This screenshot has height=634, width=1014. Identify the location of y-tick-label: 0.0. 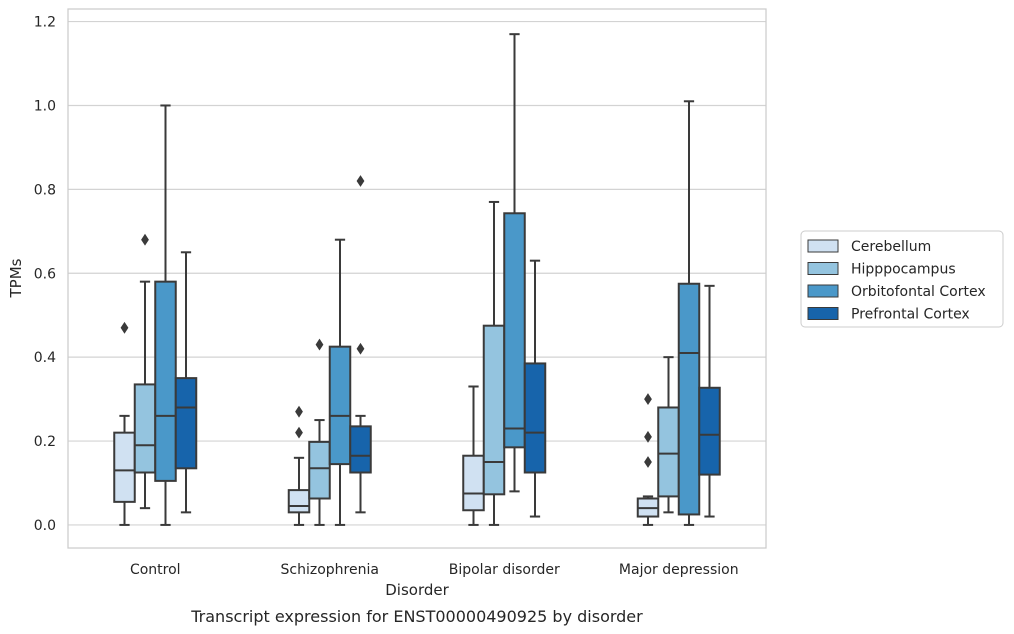
(45, 526).